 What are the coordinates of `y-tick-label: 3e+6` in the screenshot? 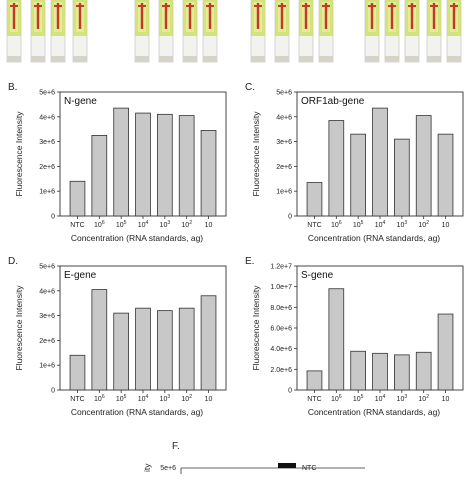 It's located at (47, 142).